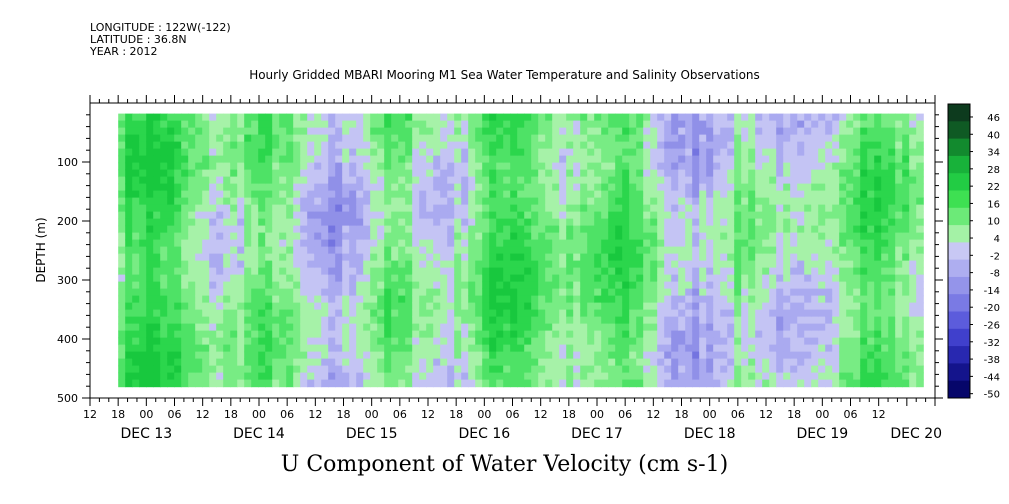 The width and height of the screenshot is (1009, 504). Describe the element at coordinates (959, 372) in the screenshot. I see `colorbar-swatch` at that location.